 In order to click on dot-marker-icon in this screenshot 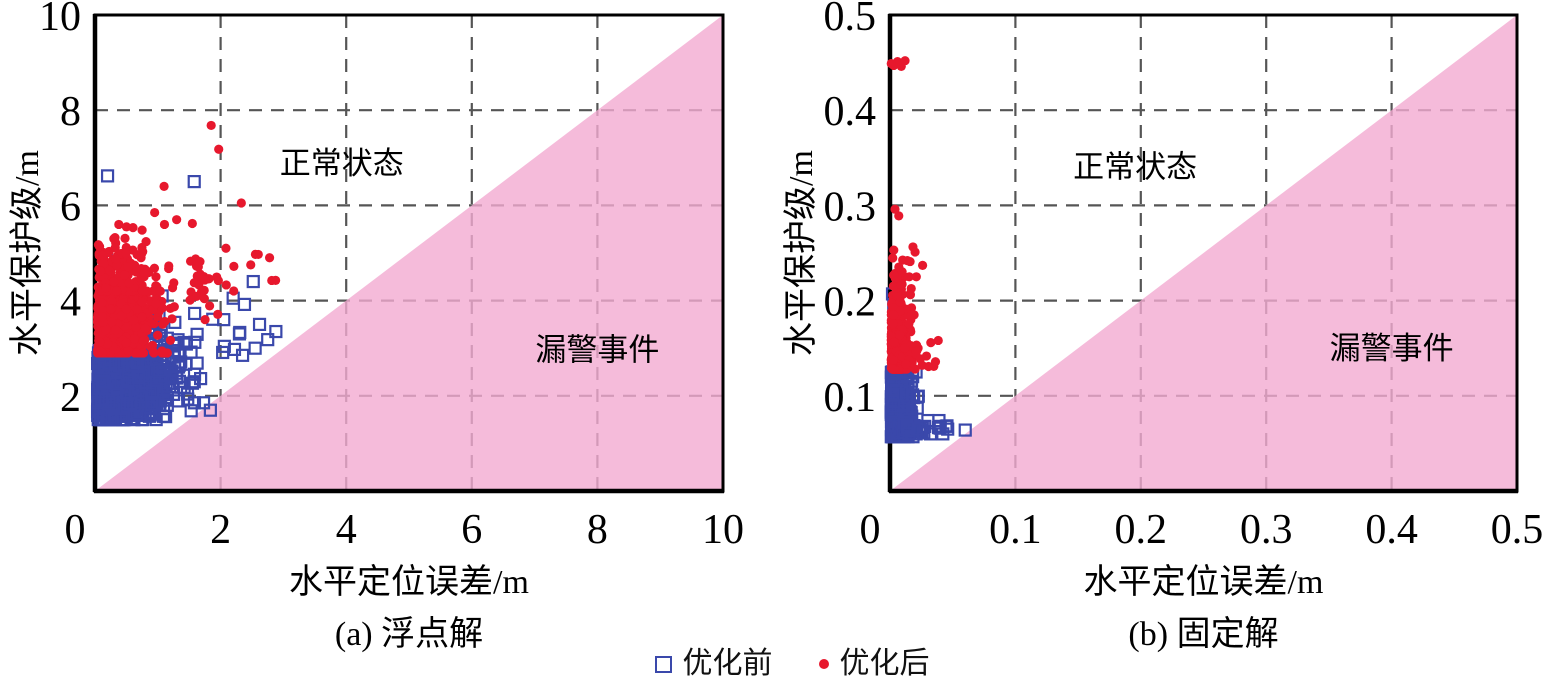, I will do `click(823, 664)`.